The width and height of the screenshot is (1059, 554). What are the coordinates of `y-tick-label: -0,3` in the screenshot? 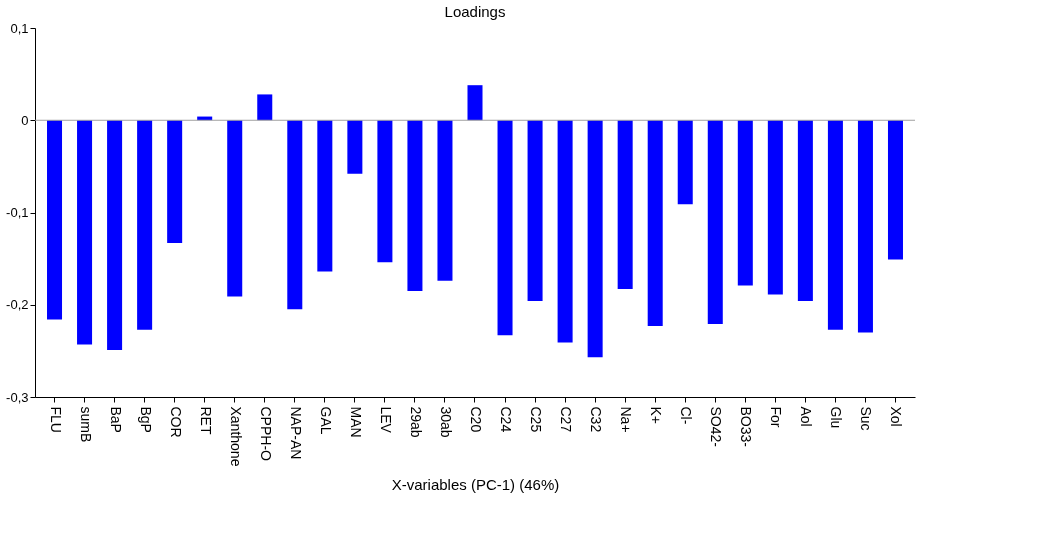 It's located at (17, 397).